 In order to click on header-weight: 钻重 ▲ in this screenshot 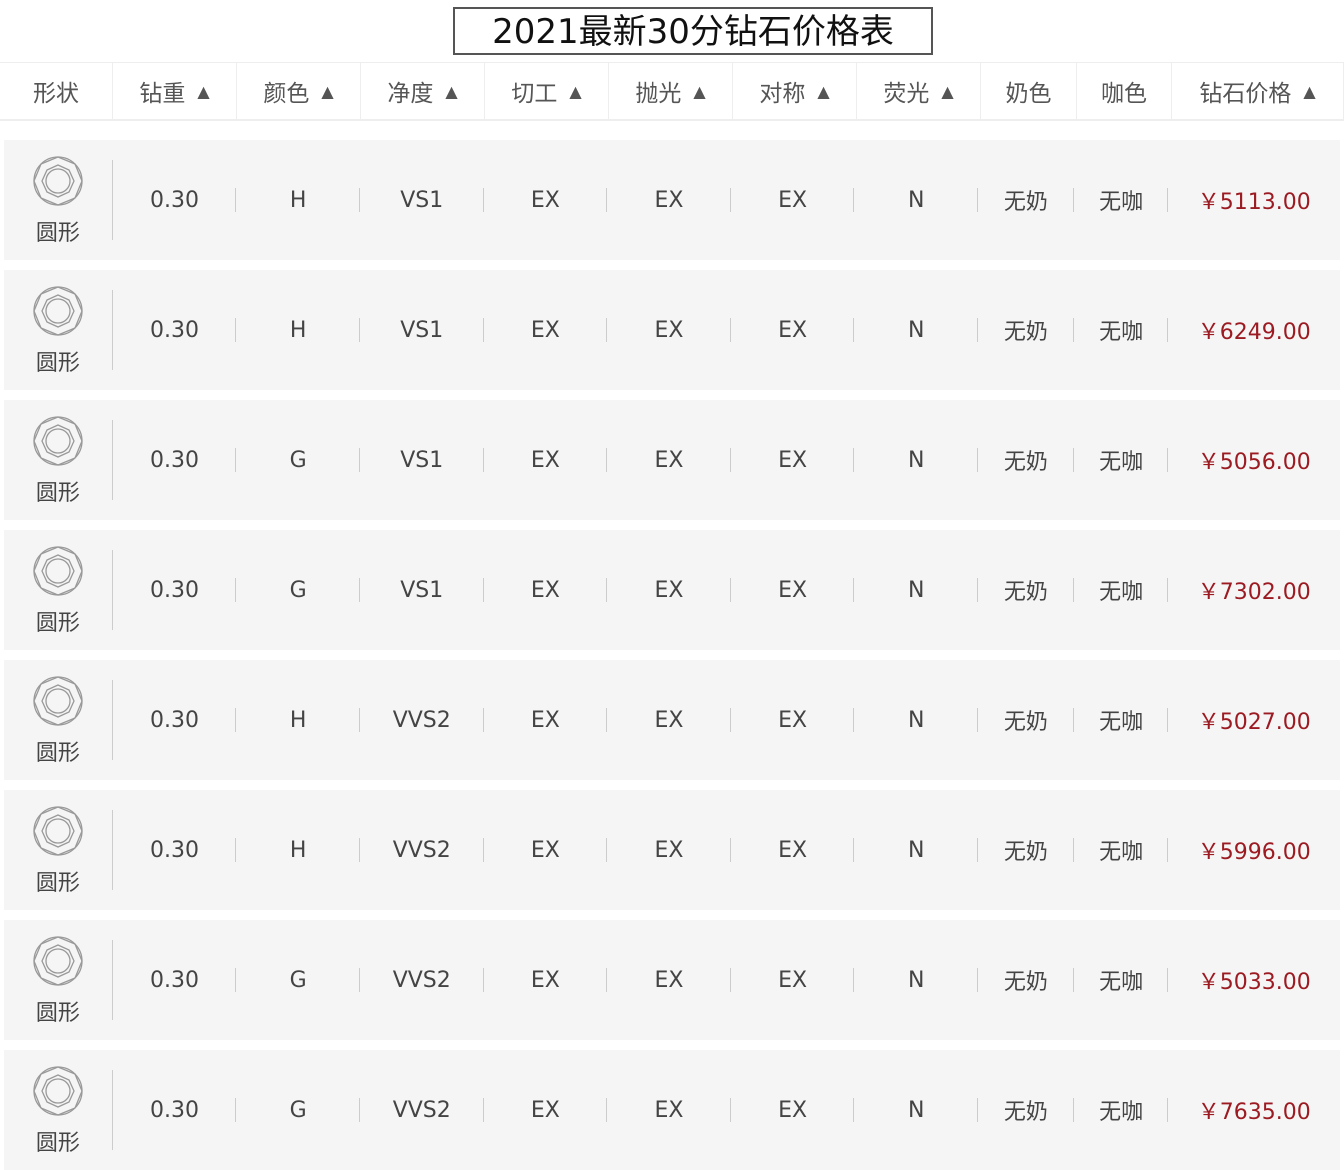, I will do `click(175, 91)`.